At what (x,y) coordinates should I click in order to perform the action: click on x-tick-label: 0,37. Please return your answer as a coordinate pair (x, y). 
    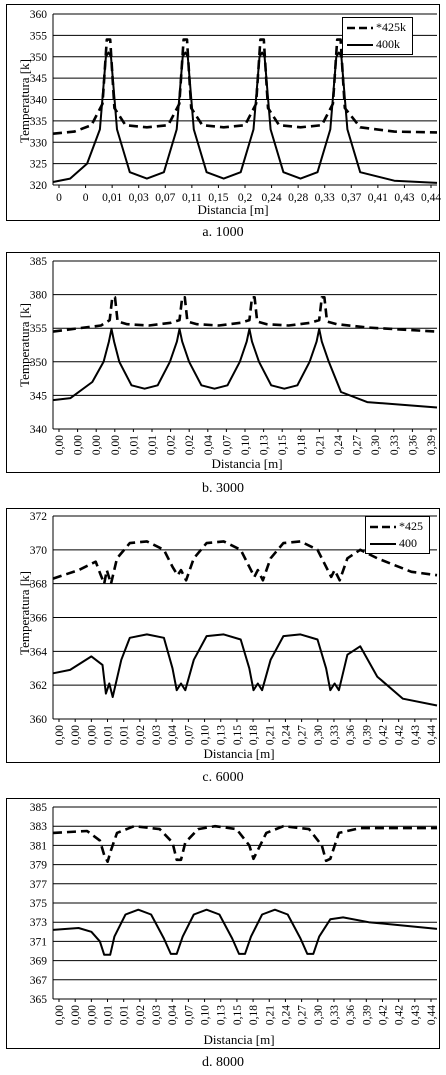
    Looking at the image, I should click on (351, 198).